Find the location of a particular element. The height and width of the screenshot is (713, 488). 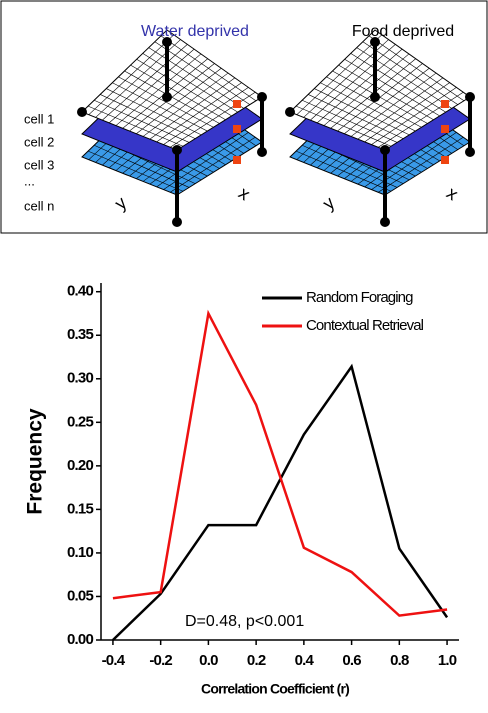

cell-label: cell n is located at coordinates (39, 205).